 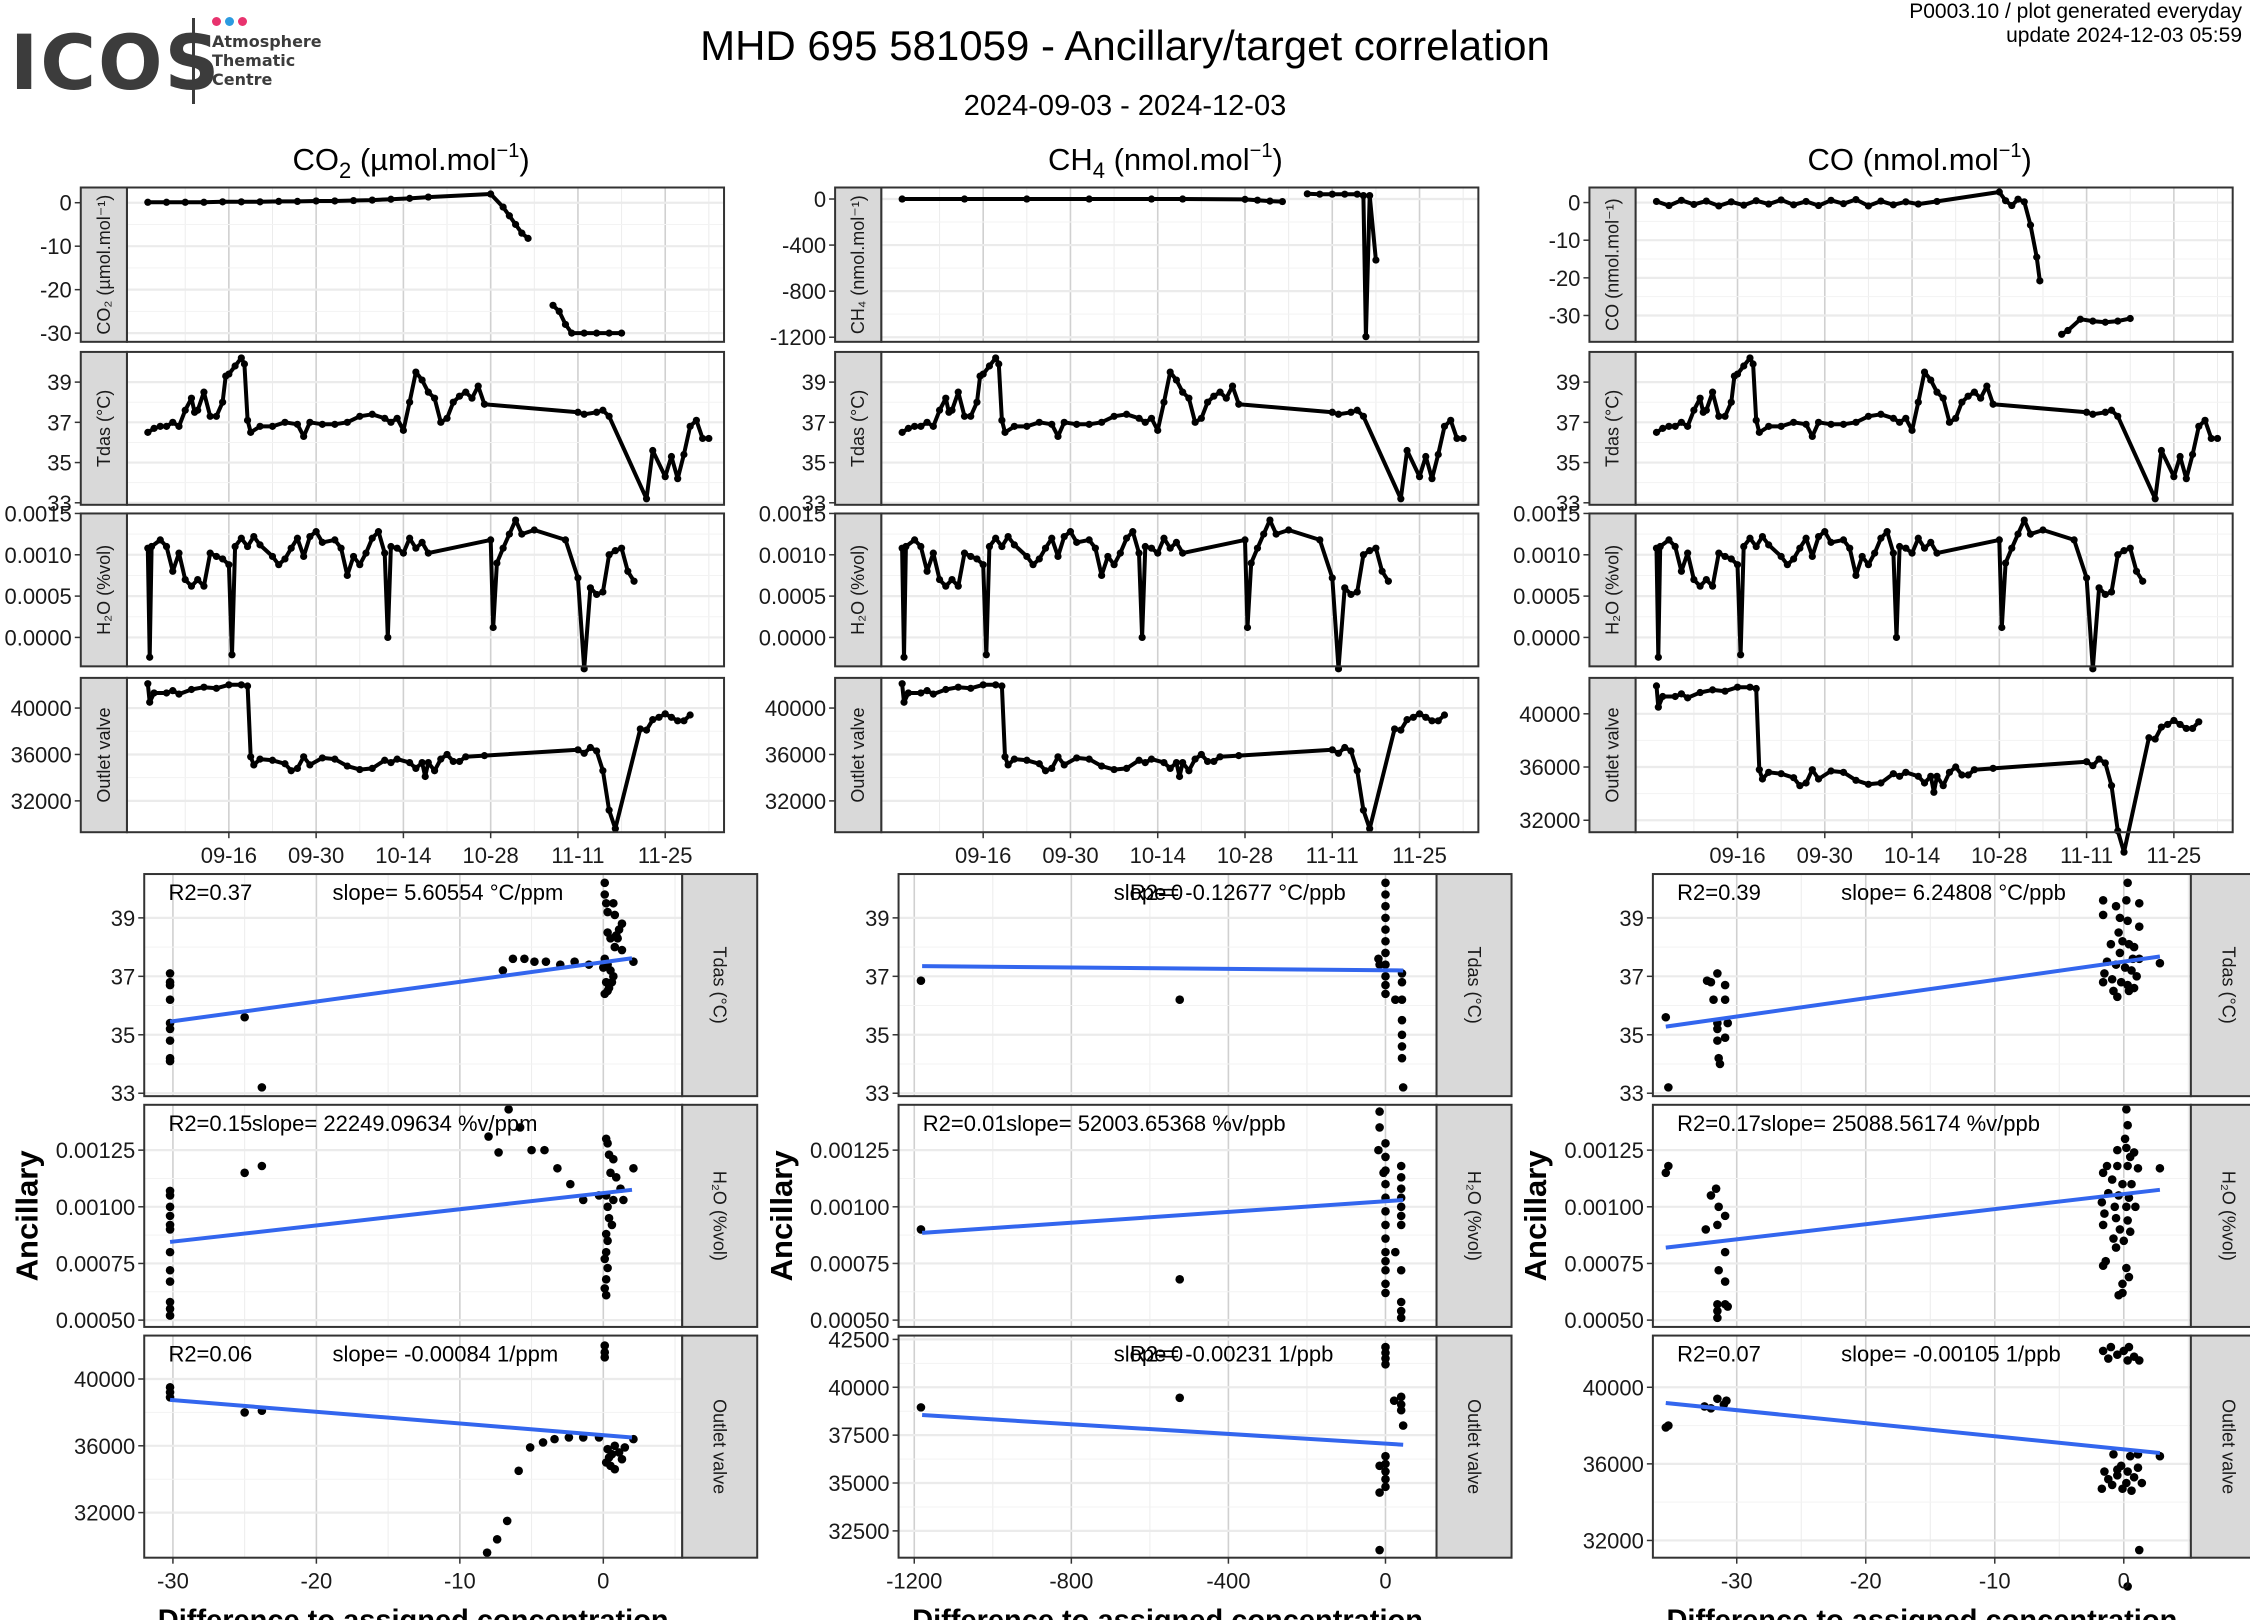 What do you see at coordinates (858, 1435) in the screenshot?
I see `y-tick-label: 37500` at bounding box center [858, 1435].